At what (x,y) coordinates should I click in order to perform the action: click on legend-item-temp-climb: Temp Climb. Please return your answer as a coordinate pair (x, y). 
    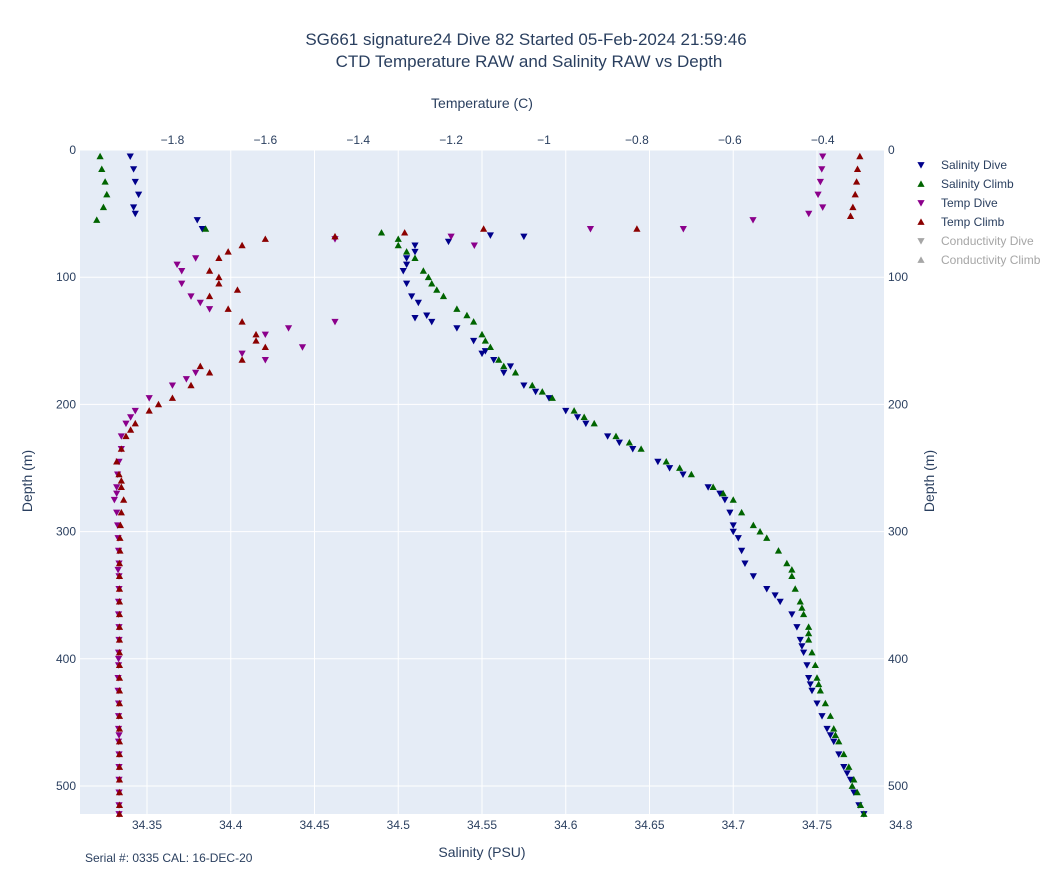
    Looking at the image, I should click on (961, 222).